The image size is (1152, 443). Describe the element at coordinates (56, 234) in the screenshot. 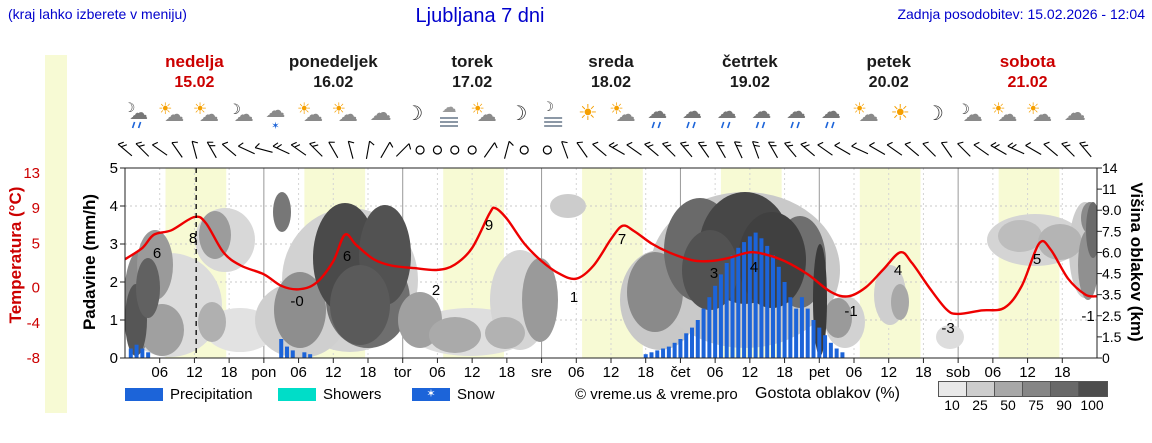

I see `left-margin-band` at that location.